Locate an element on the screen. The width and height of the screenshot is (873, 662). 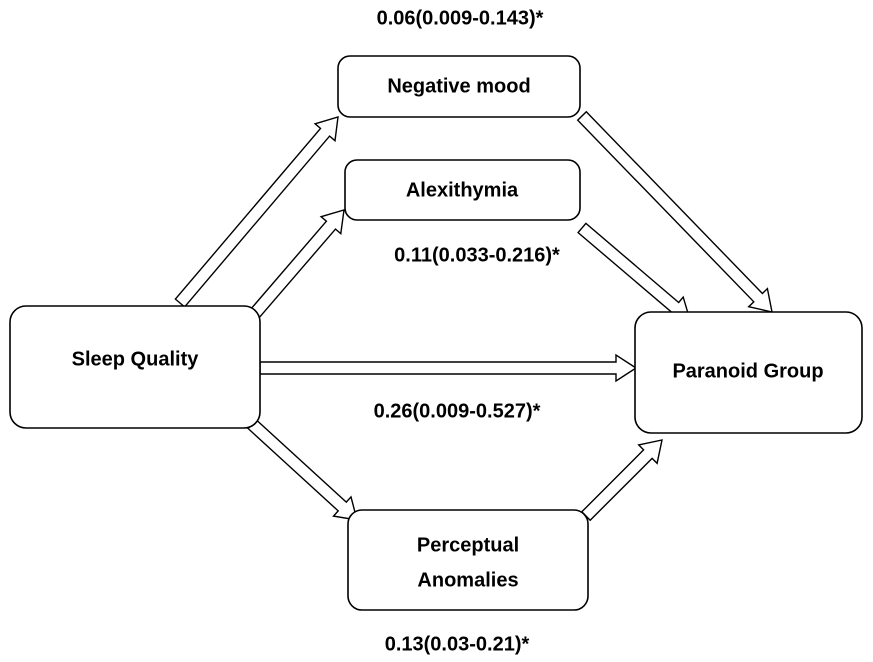
path-label: 0.13(0.03-0.21)* is located at coordinates (457, 644).